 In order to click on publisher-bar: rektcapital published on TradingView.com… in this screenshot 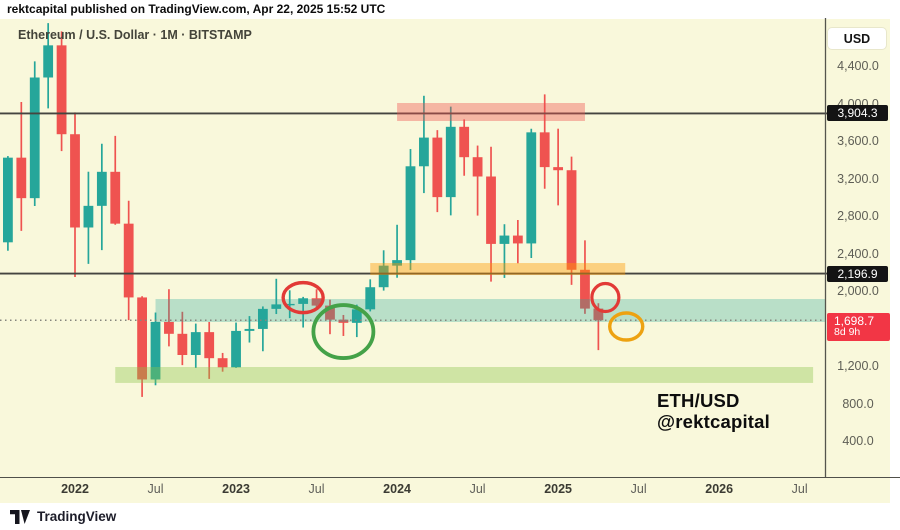, I will do `click(450, 9)`.